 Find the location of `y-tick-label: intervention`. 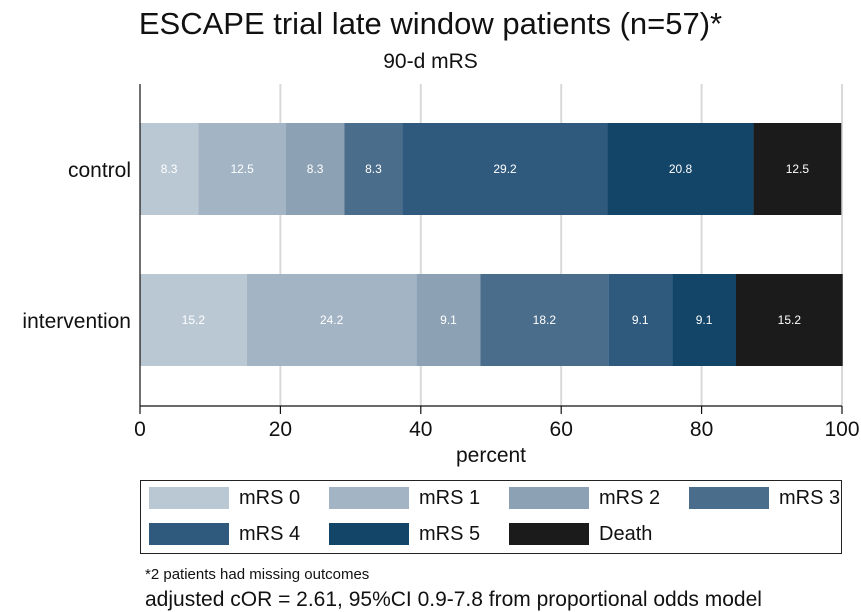

y-tick-label: intervention is located at coordinates (76, 321).